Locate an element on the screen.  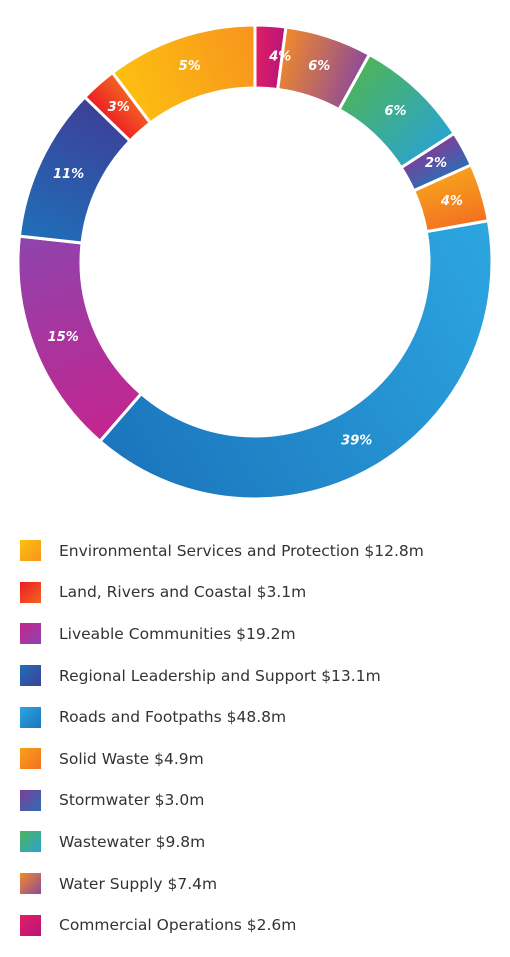
legend-item: Liveable Communities $19.2m is located at coordinates (260, 634).